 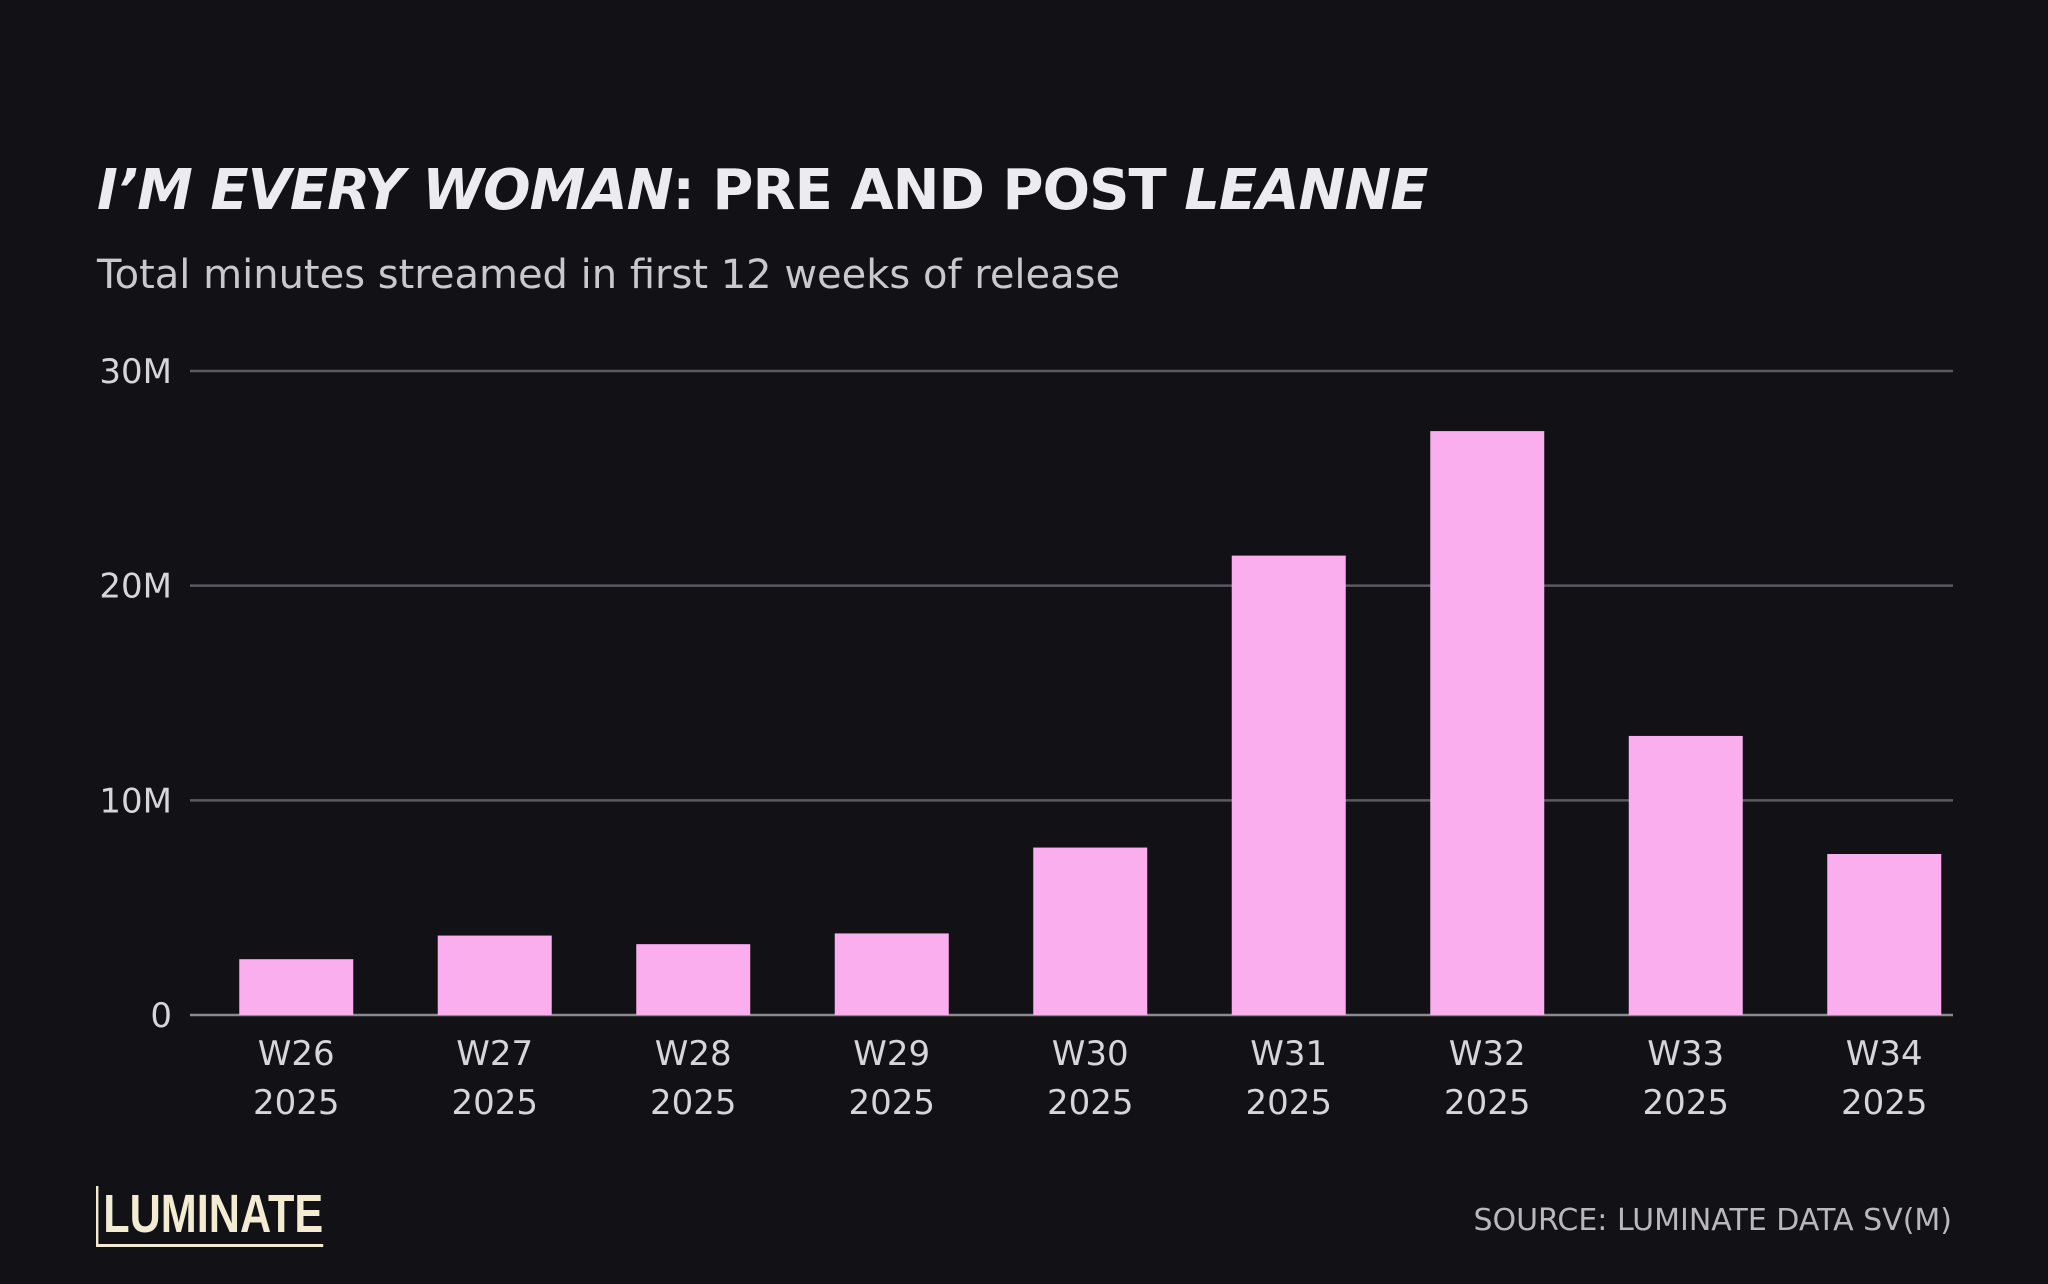 What do you see at coordinates (296, 987) in the screenshot?
I see `bar-w26` at bounding box center [296, 987].